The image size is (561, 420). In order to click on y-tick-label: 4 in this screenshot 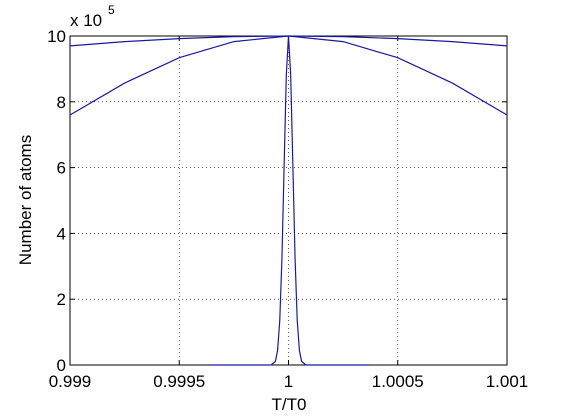, I will do `click(61, 233)`.